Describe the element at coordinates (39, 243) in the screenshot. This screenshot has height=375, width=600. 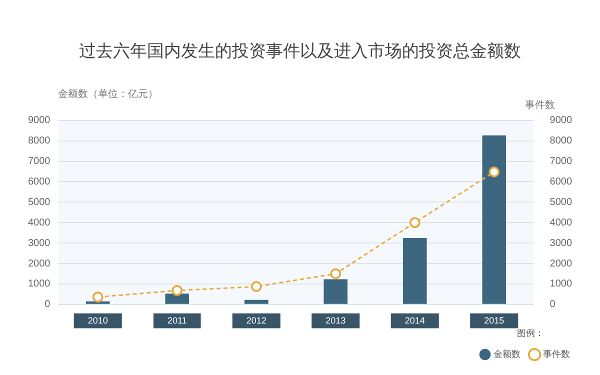
I see `y-tick-label: 3000` at that location.